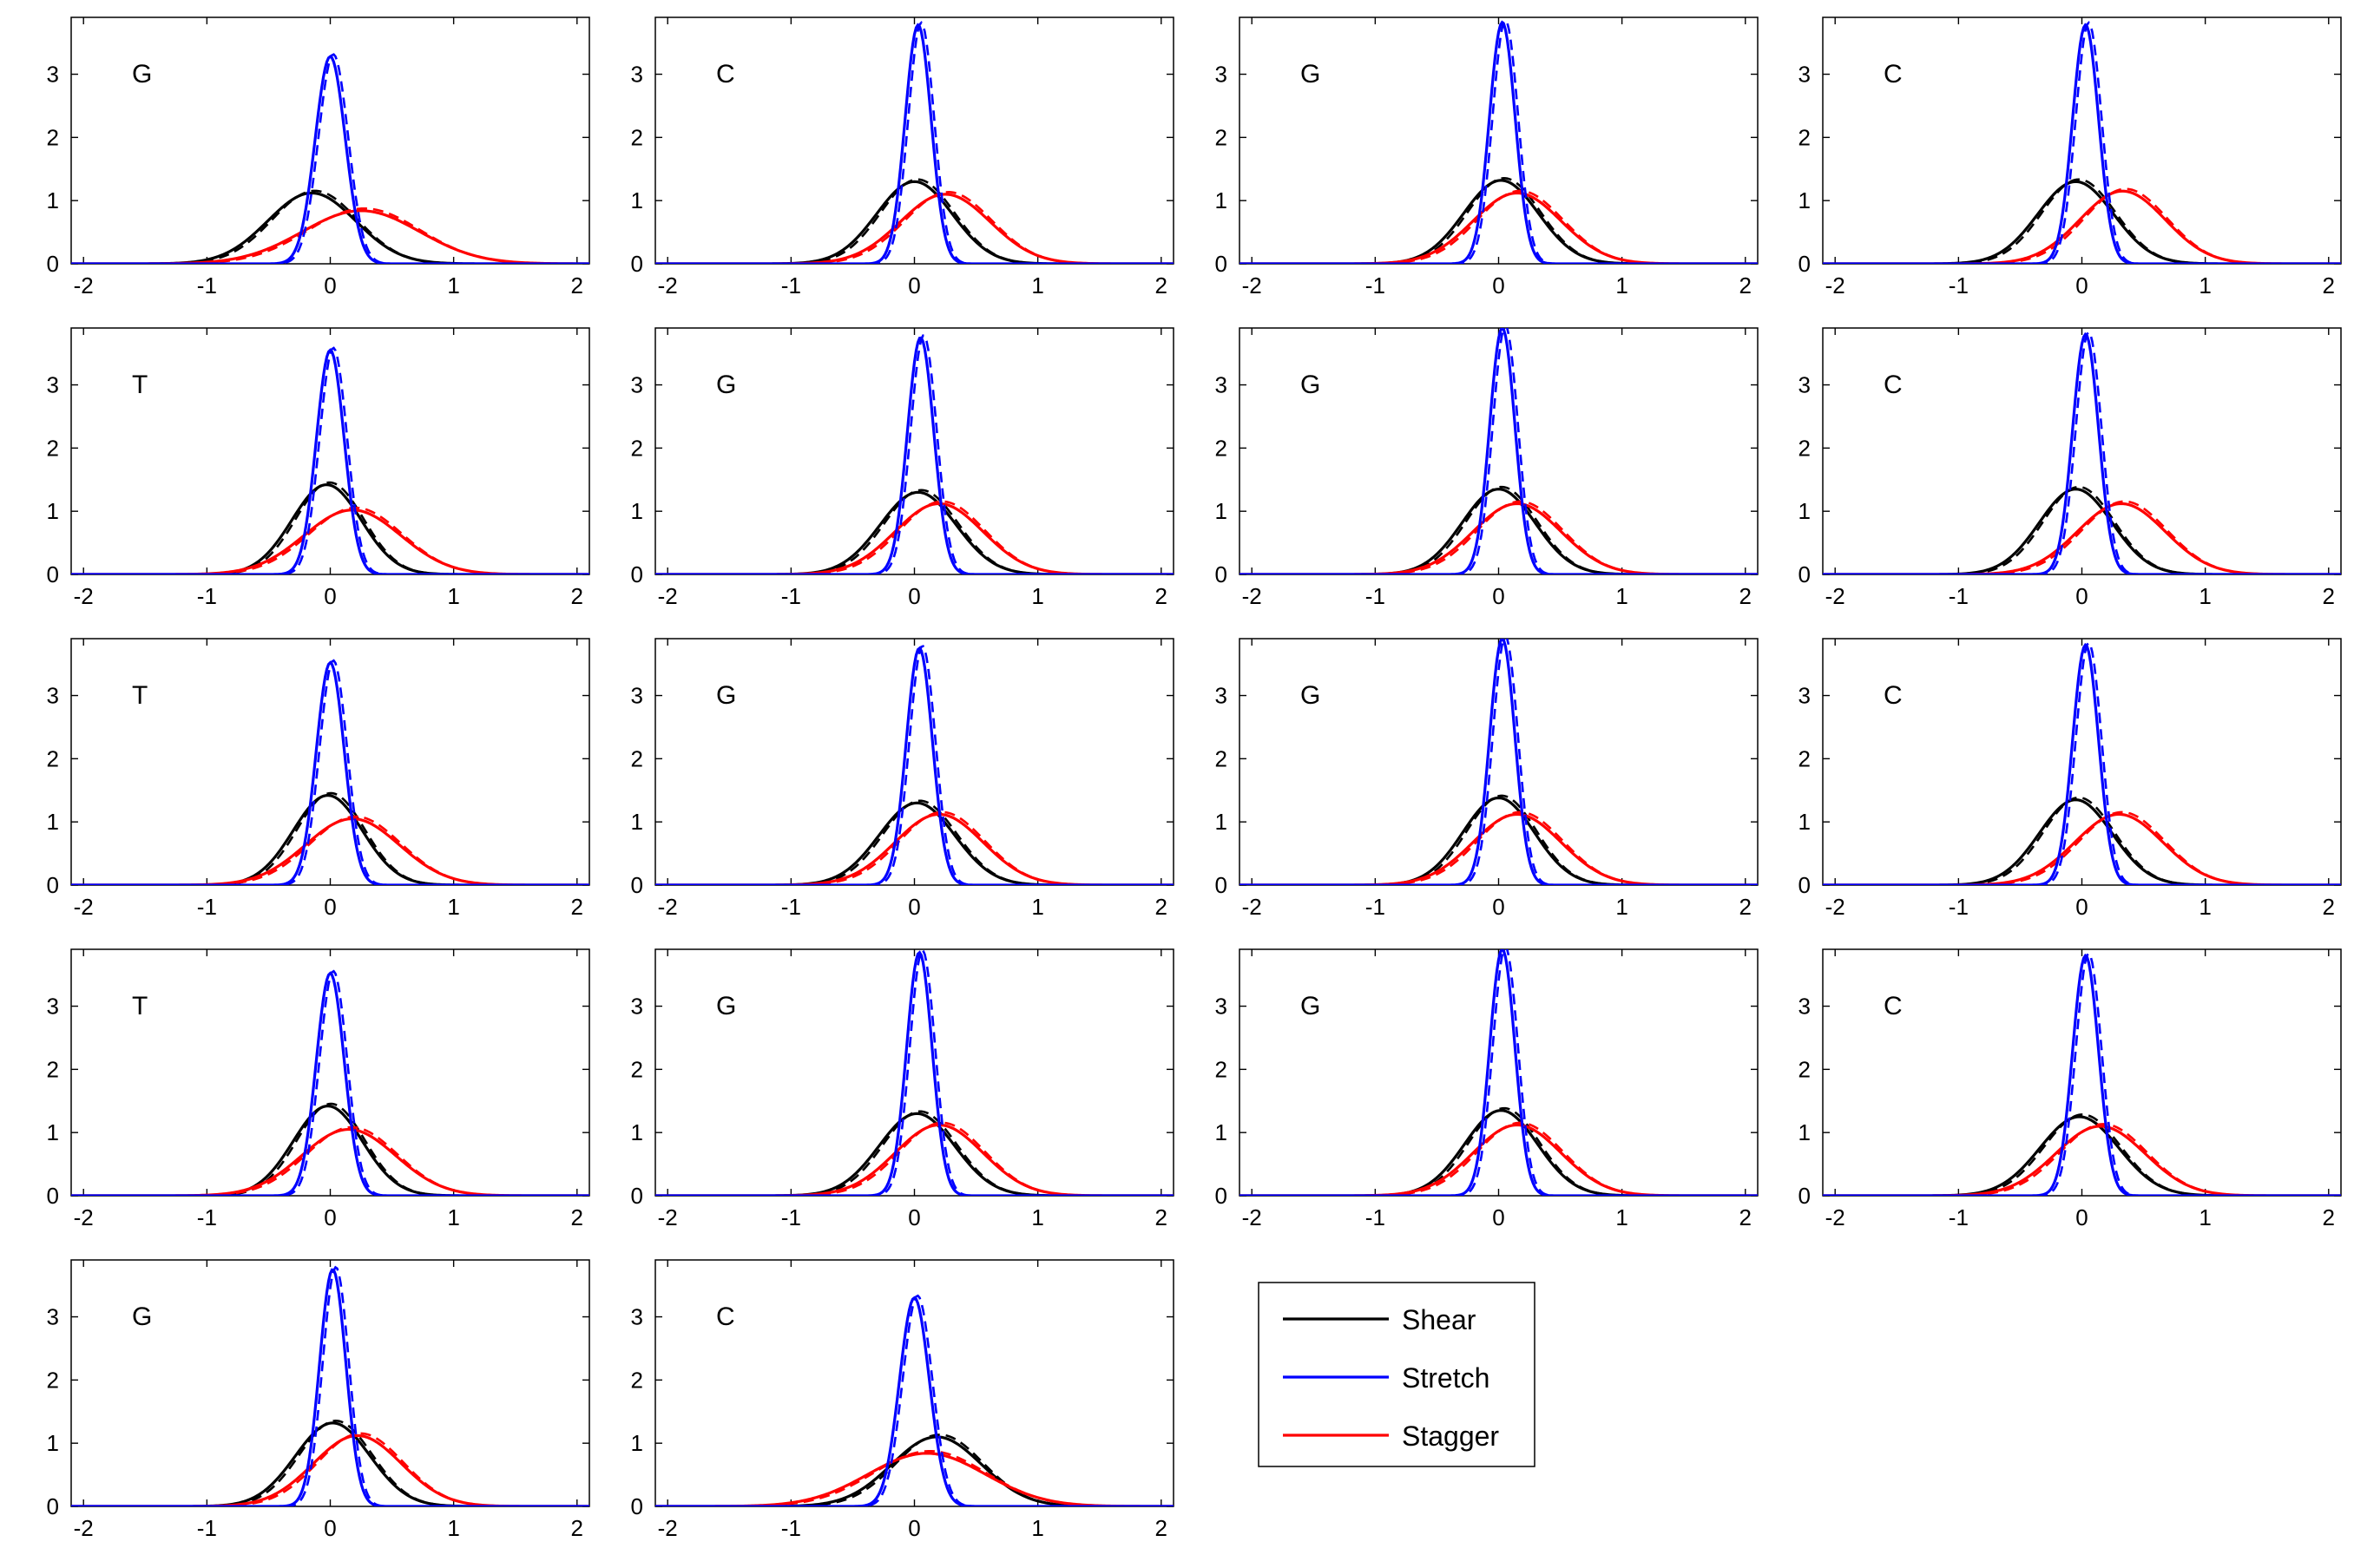 The image size is (2354, 1568). I want to click on panel-14: -2 -1 0 1 2 0 1 2 3 G, so click(902, 1089).